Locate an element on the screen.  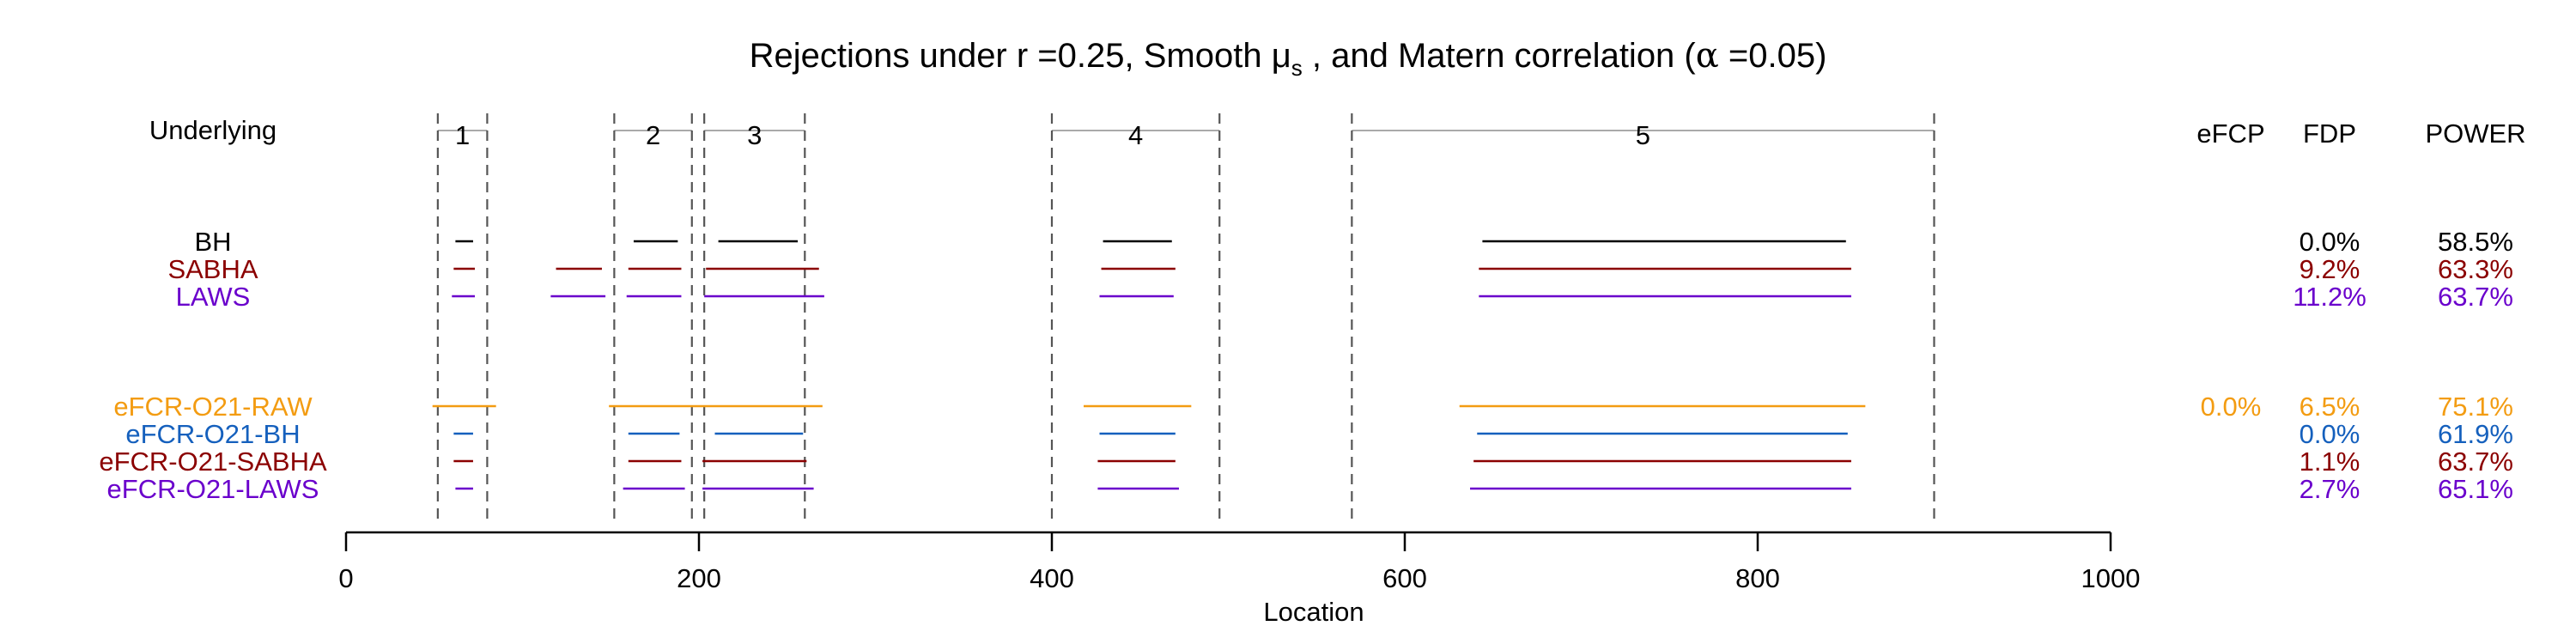
x-tick-label: 200 is located at coordinates (699, 578).